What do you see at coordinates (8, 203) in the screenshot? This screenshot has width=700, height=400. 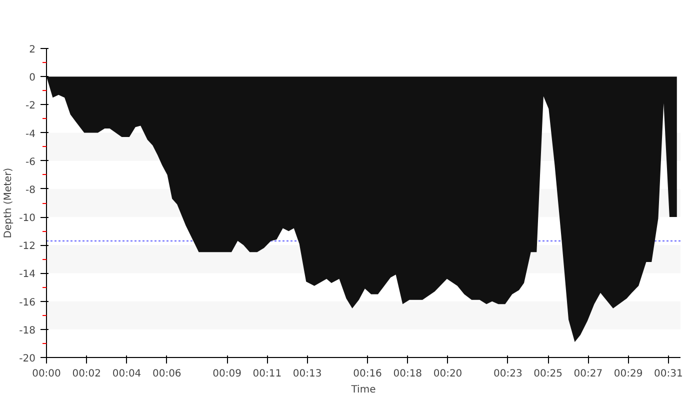 I see `y-axis-title: Depth (Meter)` at bounding box center [8, 203].